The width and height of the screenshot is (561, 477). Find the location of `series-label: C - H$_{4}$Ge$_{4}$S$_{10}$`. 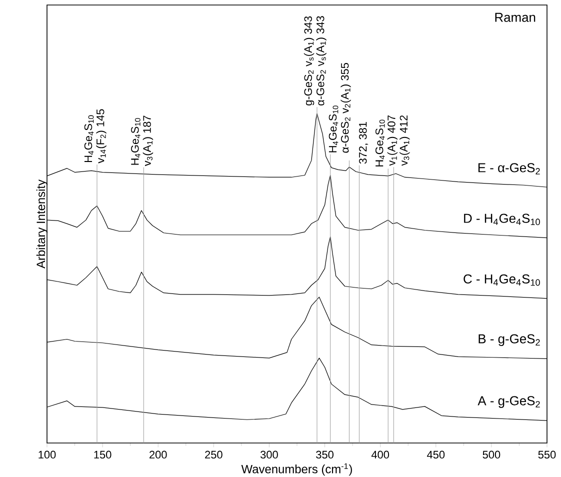

series-label: C - H$_{4}$Ge$_{4}$S$_{10}$ is located at coordinates (502, 280).